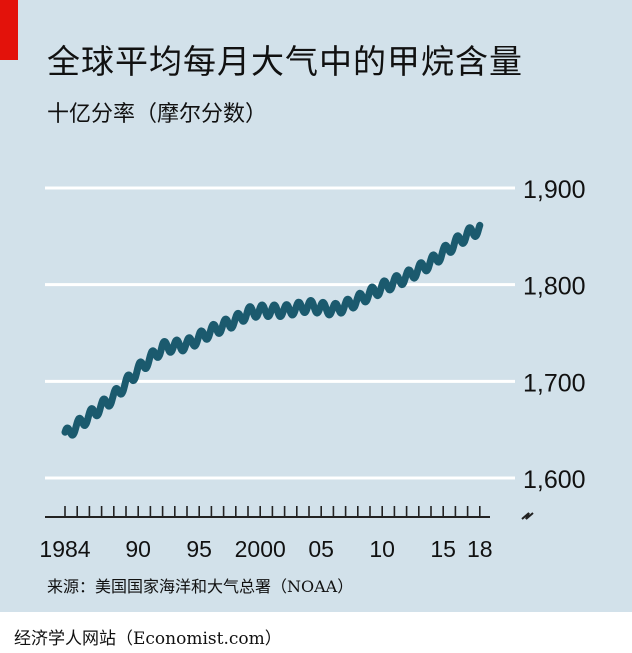  Describe the element at coordinates (554, 480) in the screenshot. I see `y-tick-label-1600: 1,600` at that location.